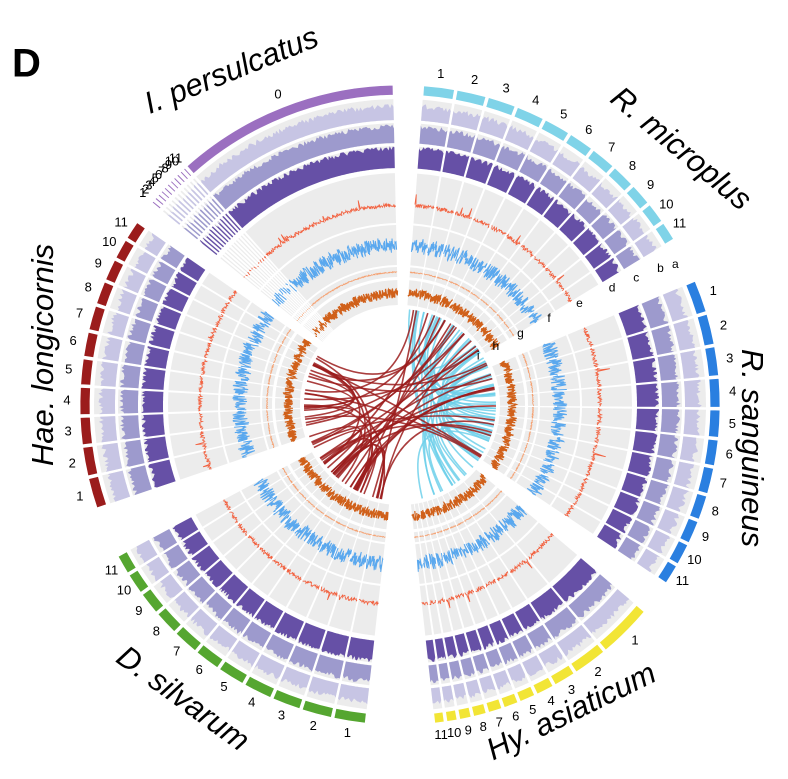 The image size is (788, 779). Describe the element at coordinates (151, 181) in the screenshot. I see `chromosome-label: 4` at that location.